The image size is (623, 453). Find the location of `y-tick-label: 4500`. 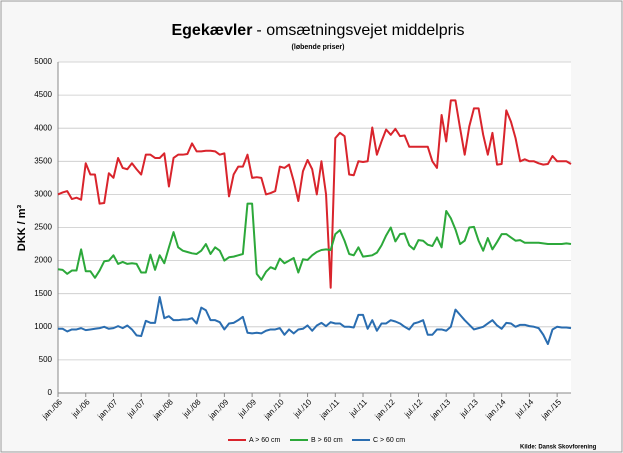

y-tick-label: 4500 is located at coordinates (43, 94).